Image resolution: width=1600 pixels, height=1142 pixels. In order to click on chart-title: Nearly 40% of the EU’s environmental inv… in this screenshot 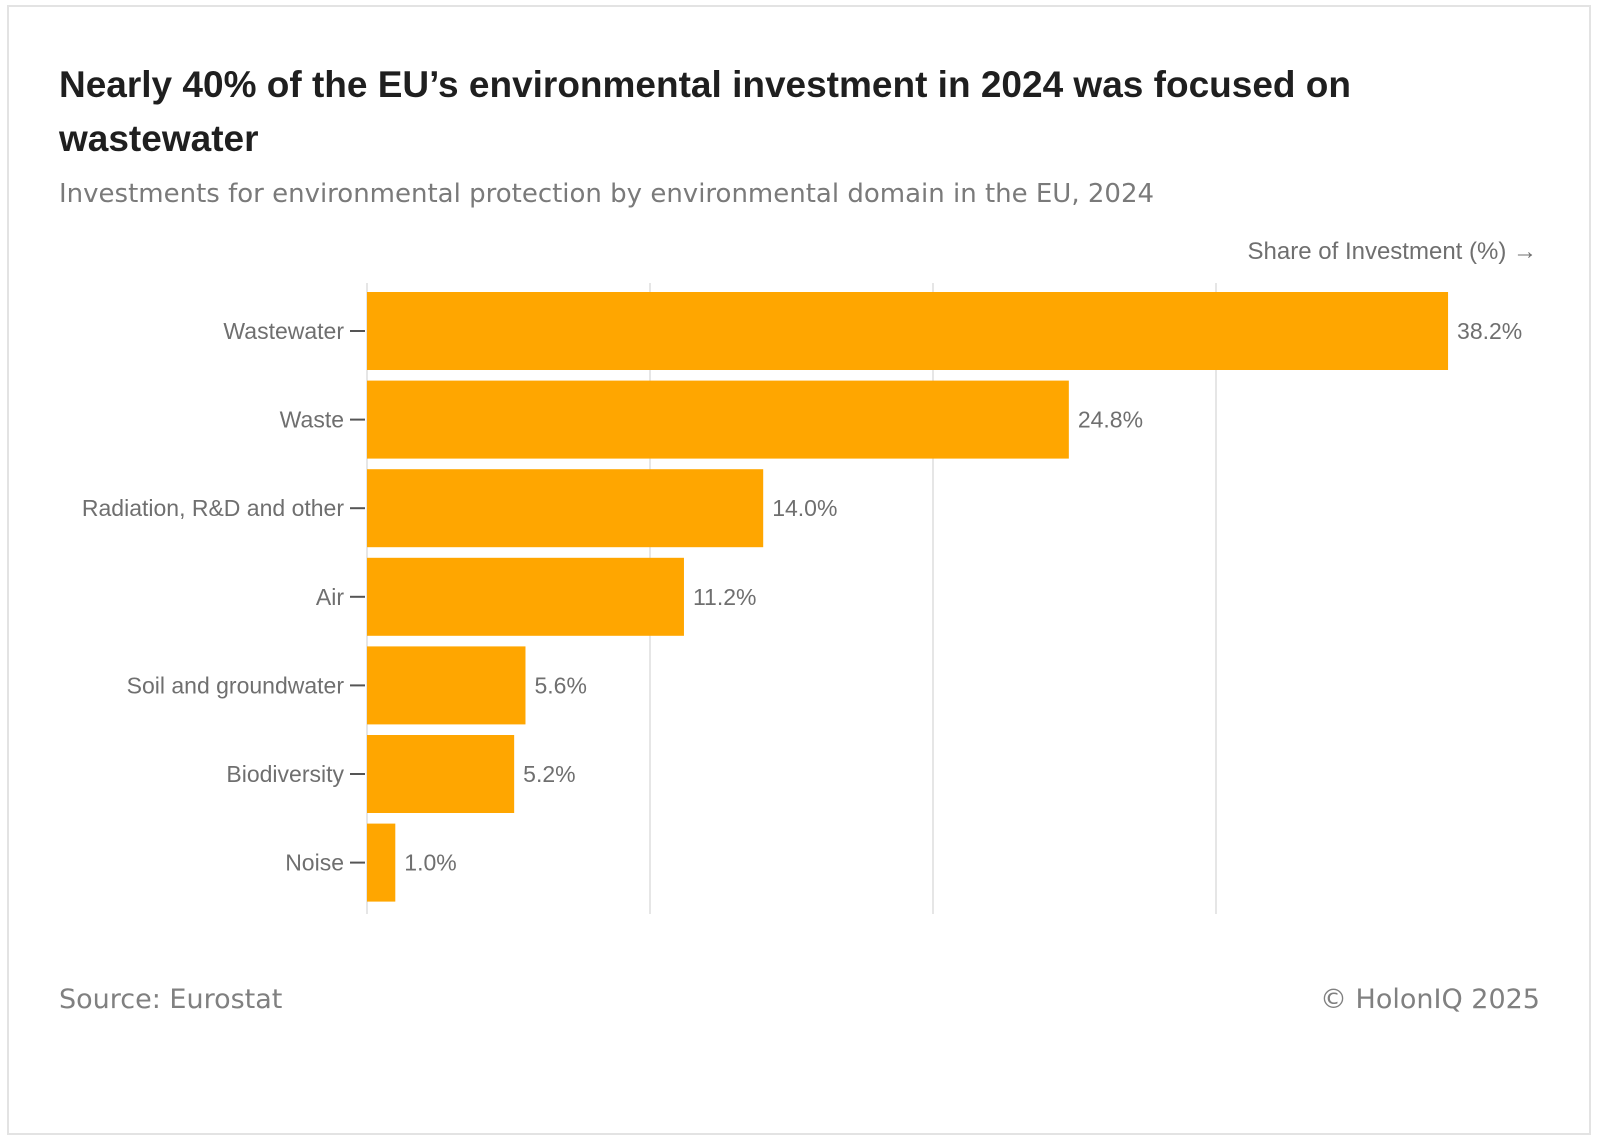, I will do `click(705, 111)`.